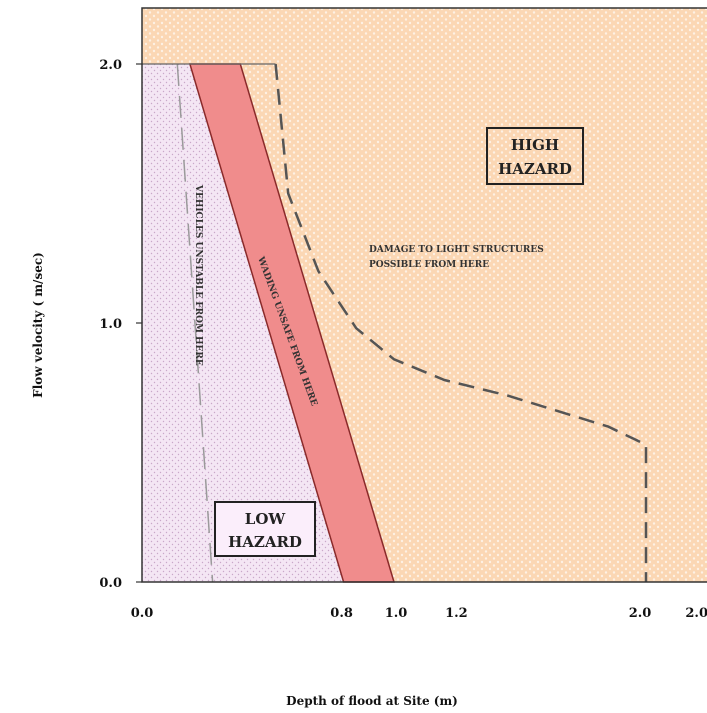 The width and height of the screenshot is (707, 713). I want to click on high-hazard-label-line2: HAZARD, so click(535, 169).